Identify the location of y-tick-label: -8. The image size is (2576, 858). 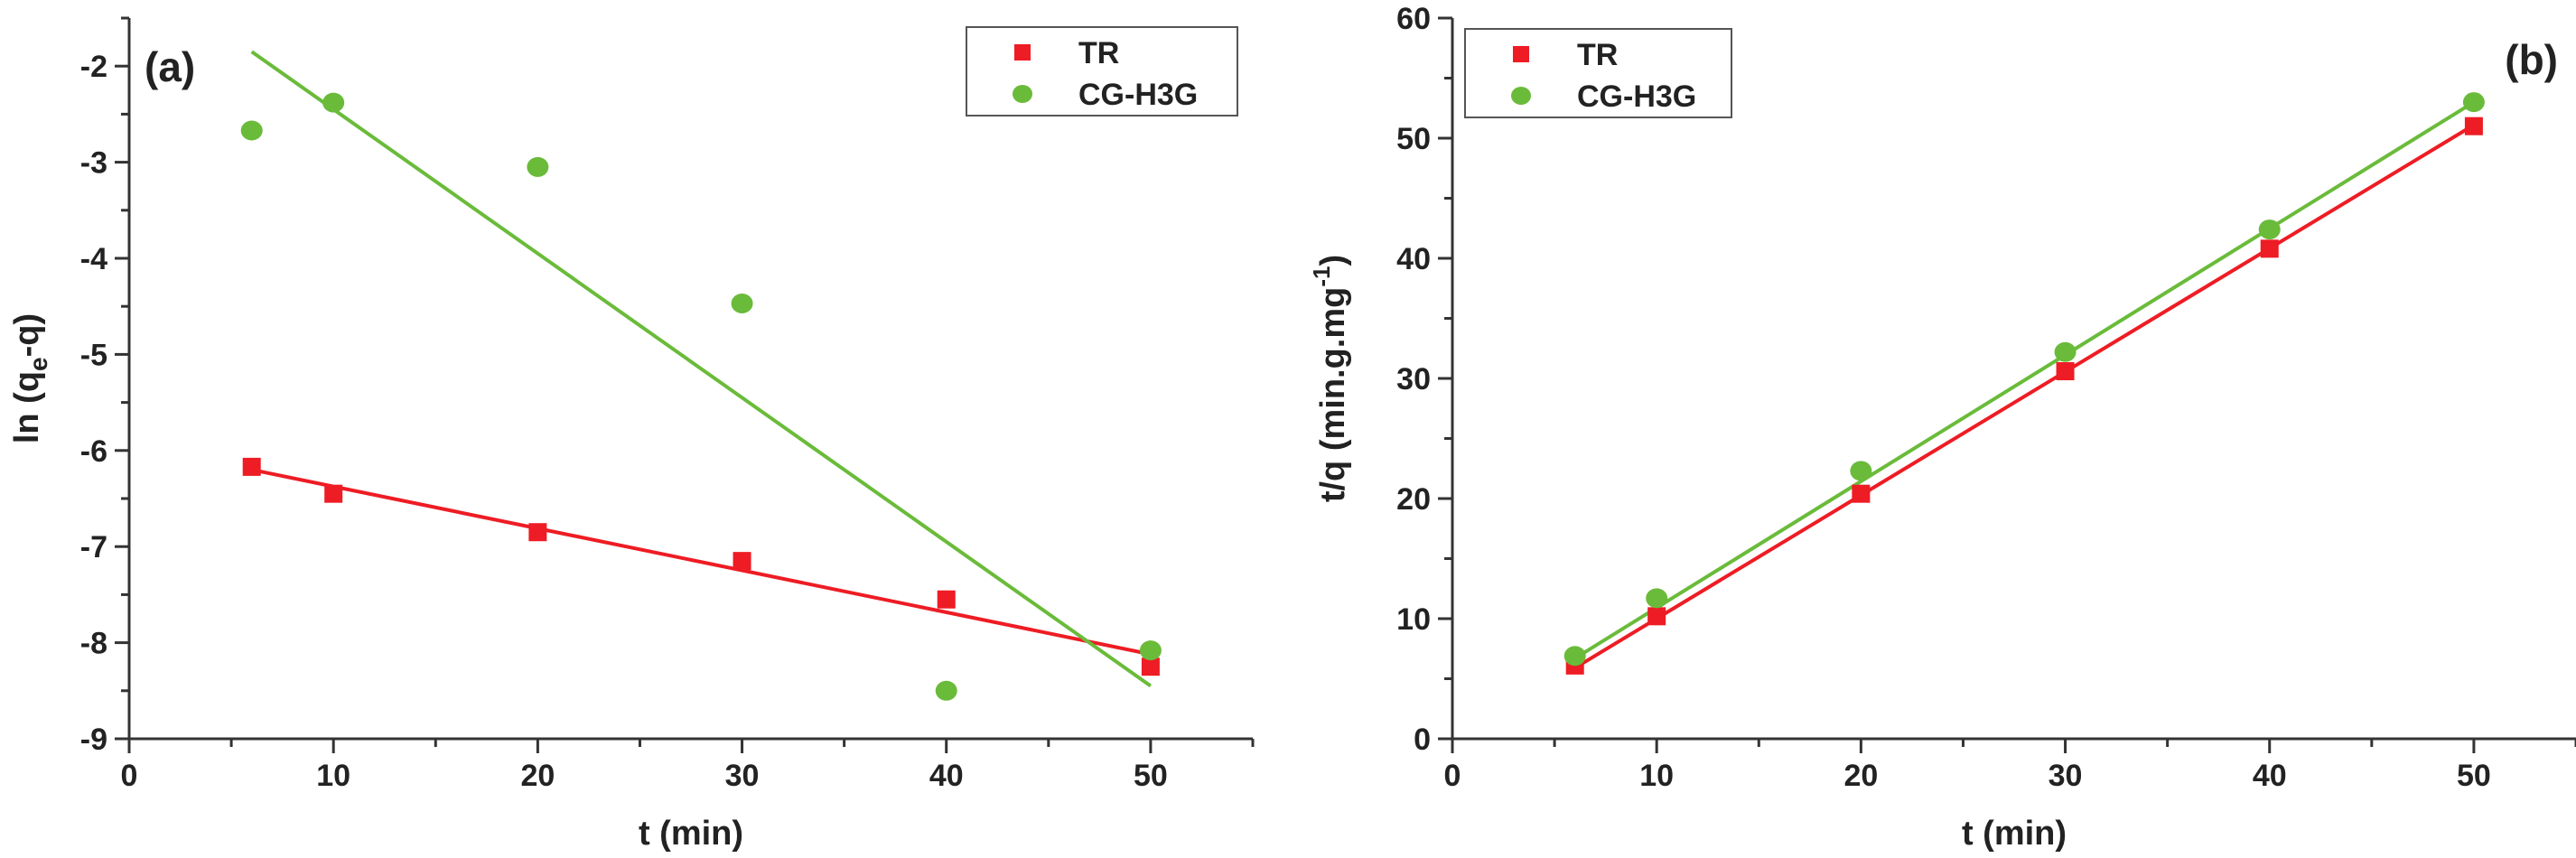
(93, 644).